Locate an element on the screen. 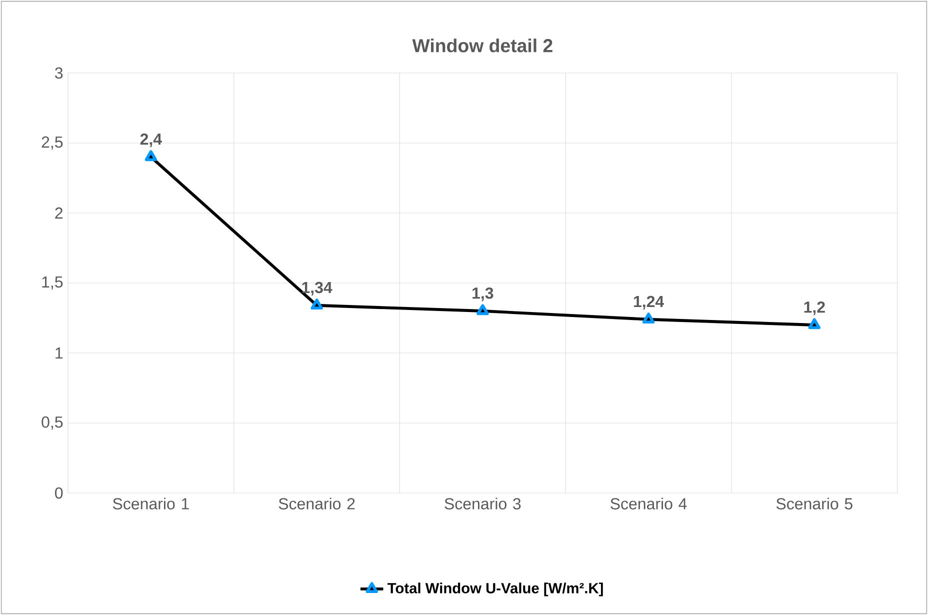  x-tick-label: Scenario 1 is located at coordinates (150, 504).